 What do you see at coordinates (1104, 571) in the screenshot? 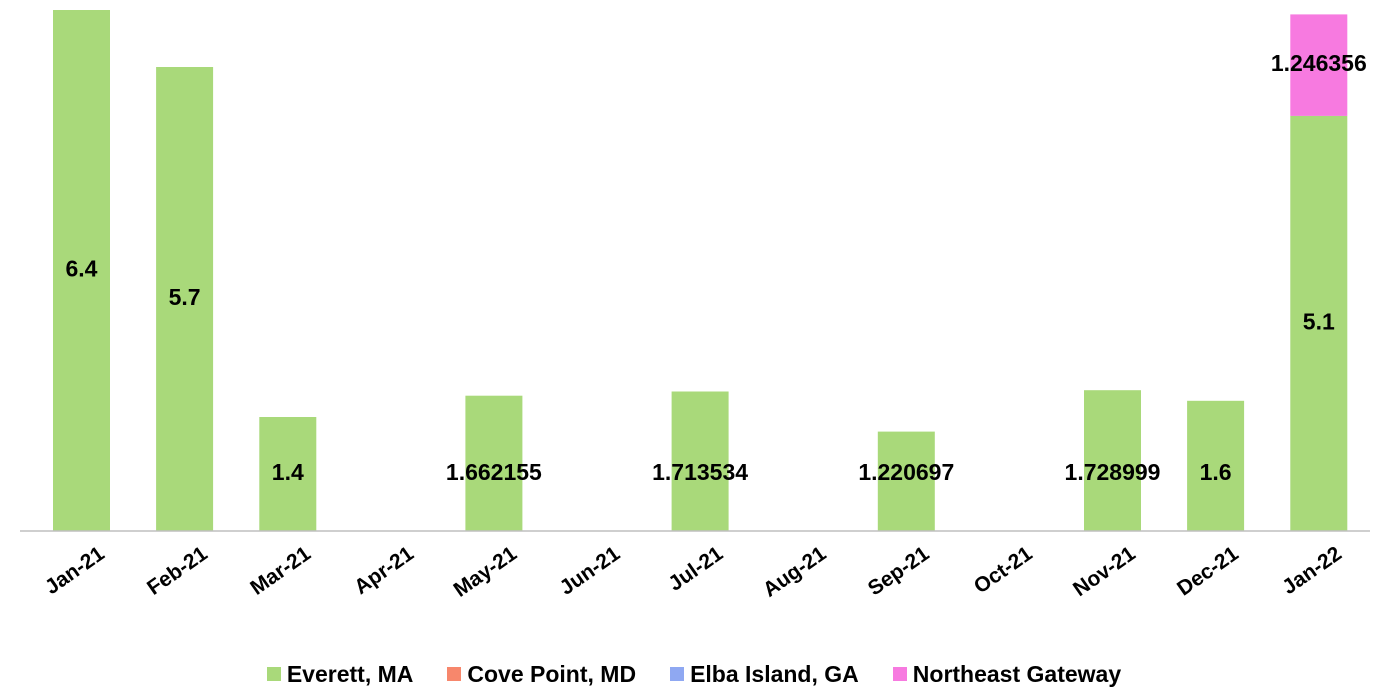
I see `x-tick-label-nov-21: Nov-21` at bounding box center [1104, 571].